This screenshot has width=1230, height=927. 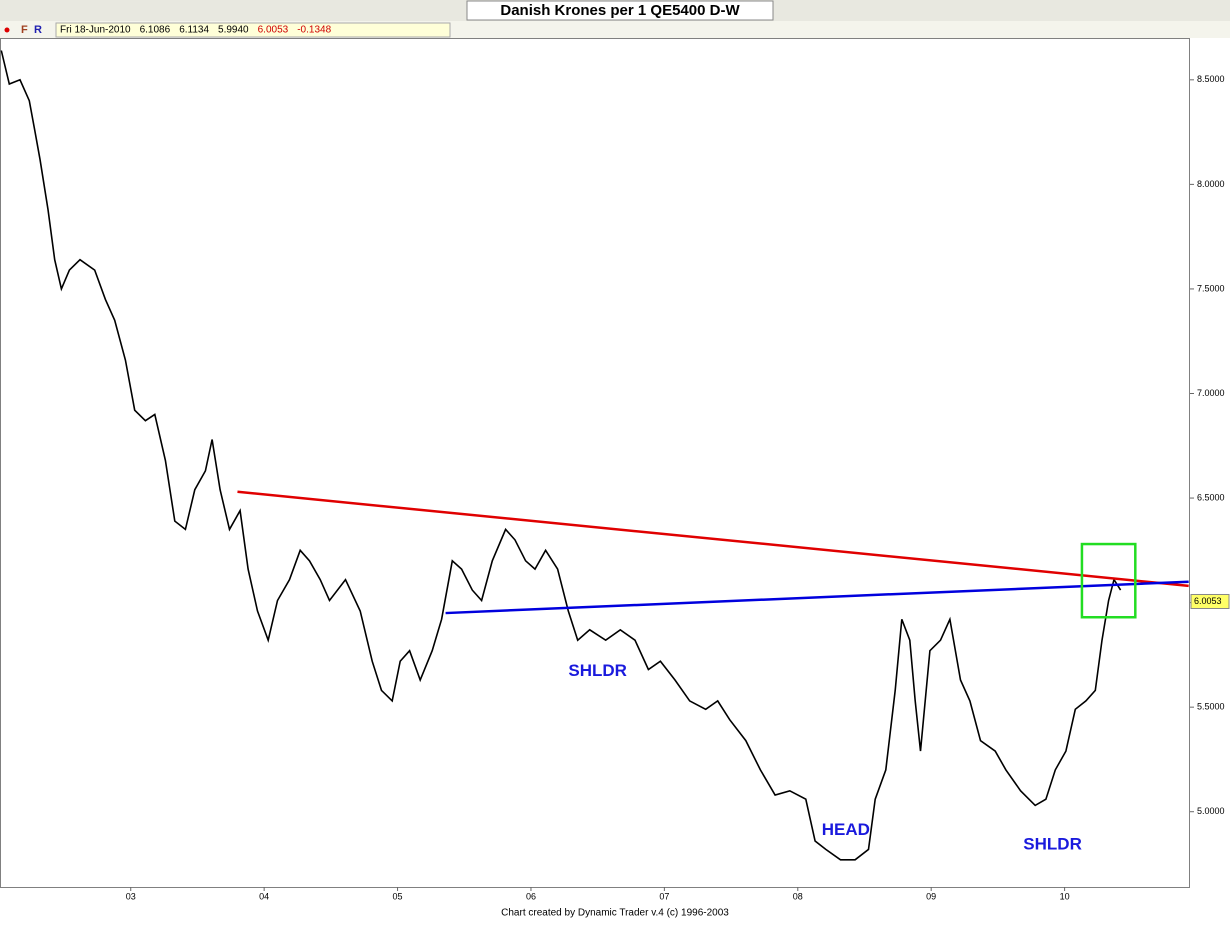 What do you see at coordinates (131, 896) in the screenshot?
I see `x-tick-label: 03` at bounding box center [131, 896].